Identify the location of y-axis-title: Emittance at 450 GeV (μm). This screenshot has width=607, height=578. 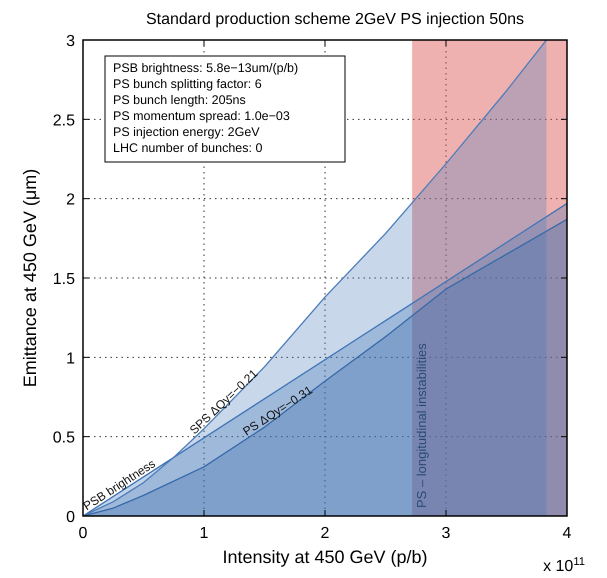
(30, 278).